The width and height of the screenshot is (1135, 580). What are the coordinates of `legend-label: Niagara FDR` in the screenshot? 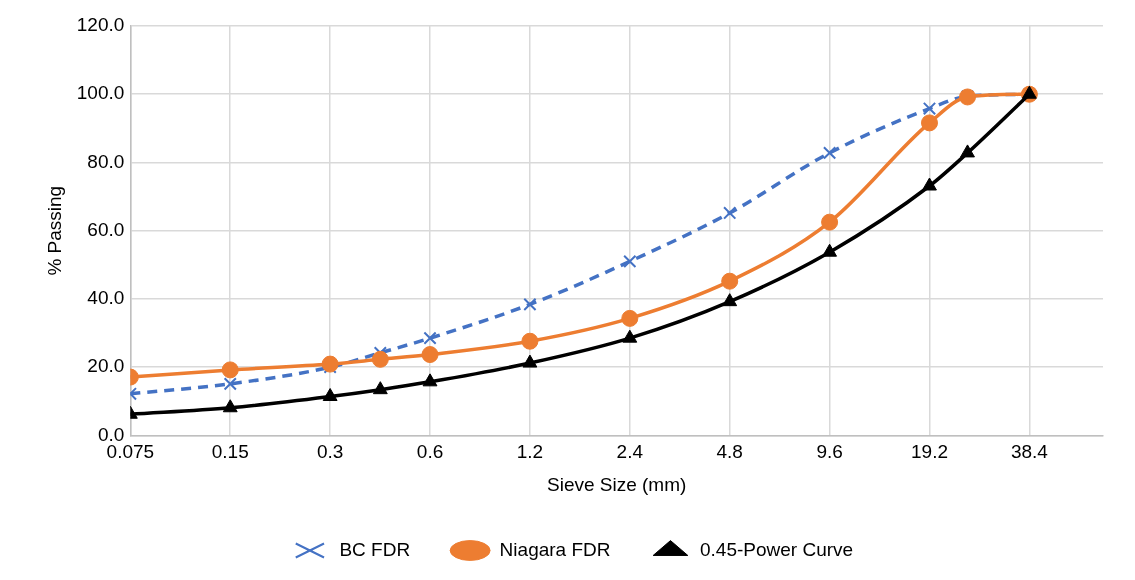 It's located at (555, 549).